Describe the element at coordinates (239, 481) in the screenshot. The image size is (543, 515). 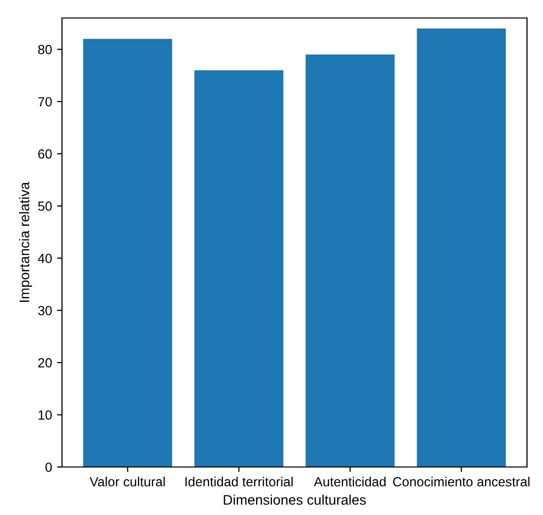
I see `x-tick-label: Identidad territorial` at that location.